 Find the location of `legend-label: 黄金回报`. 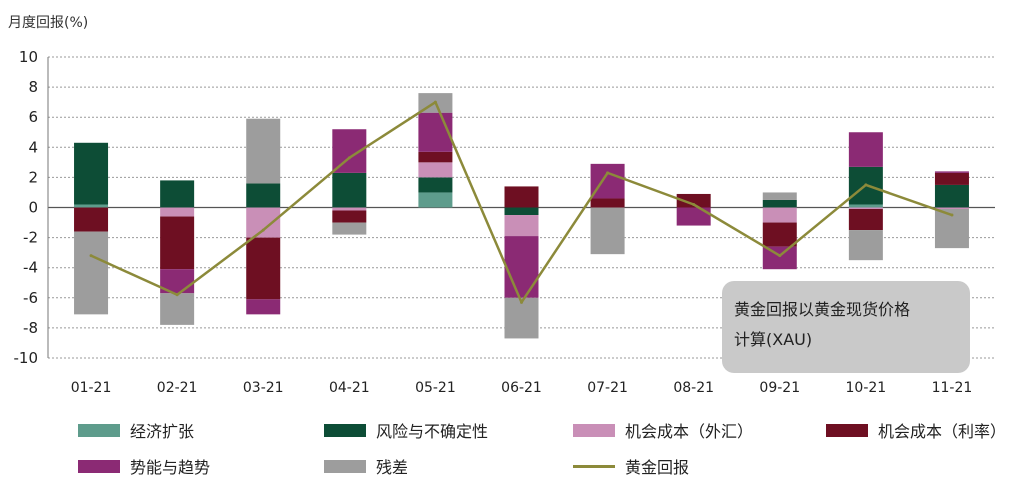

legend-label: 黄金回报 is located at coordinates (657, 467).